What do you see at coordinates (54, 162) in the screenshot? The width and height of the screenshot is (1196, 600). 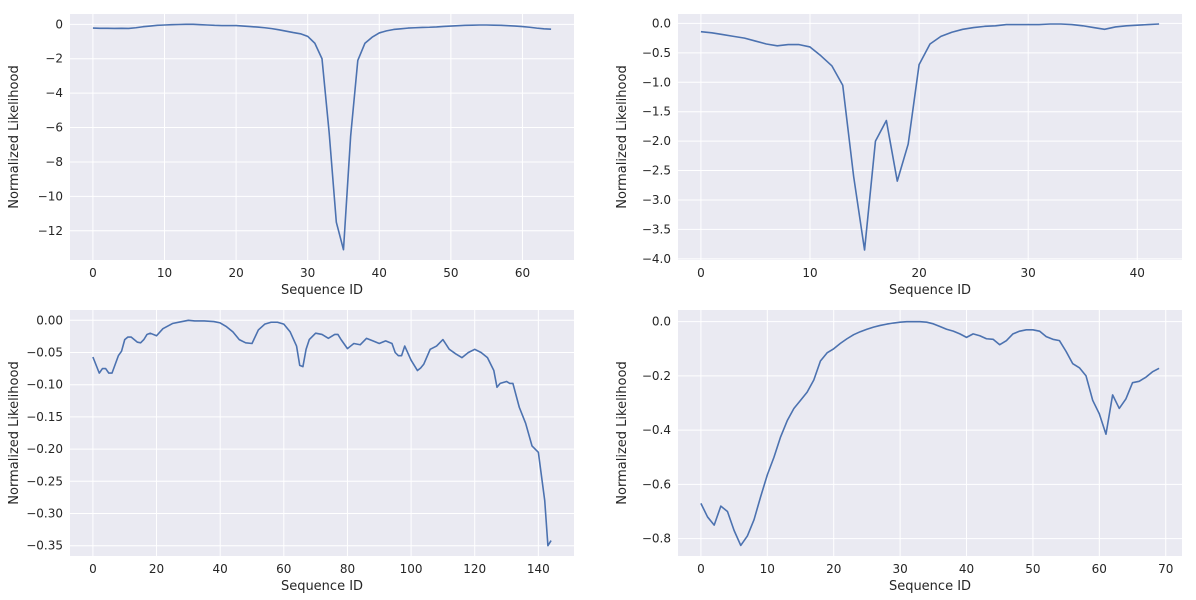 I see `y-tick-label: −8` at bounding box center [54, 162].